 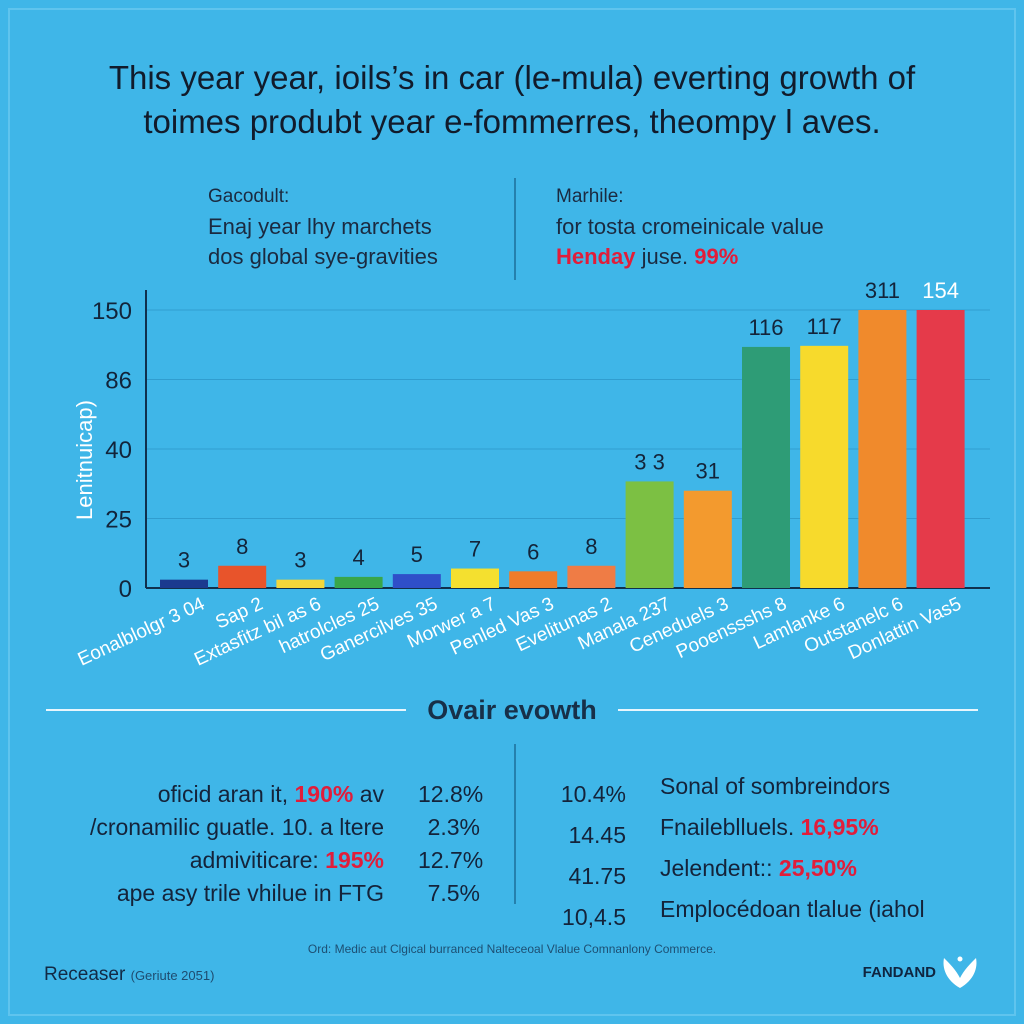 What do you see at coordinates (690, 257) in the screenshot?
I see `subtitle-right-line-2: Henday juse. 99%` at bounding box center [690, 257].